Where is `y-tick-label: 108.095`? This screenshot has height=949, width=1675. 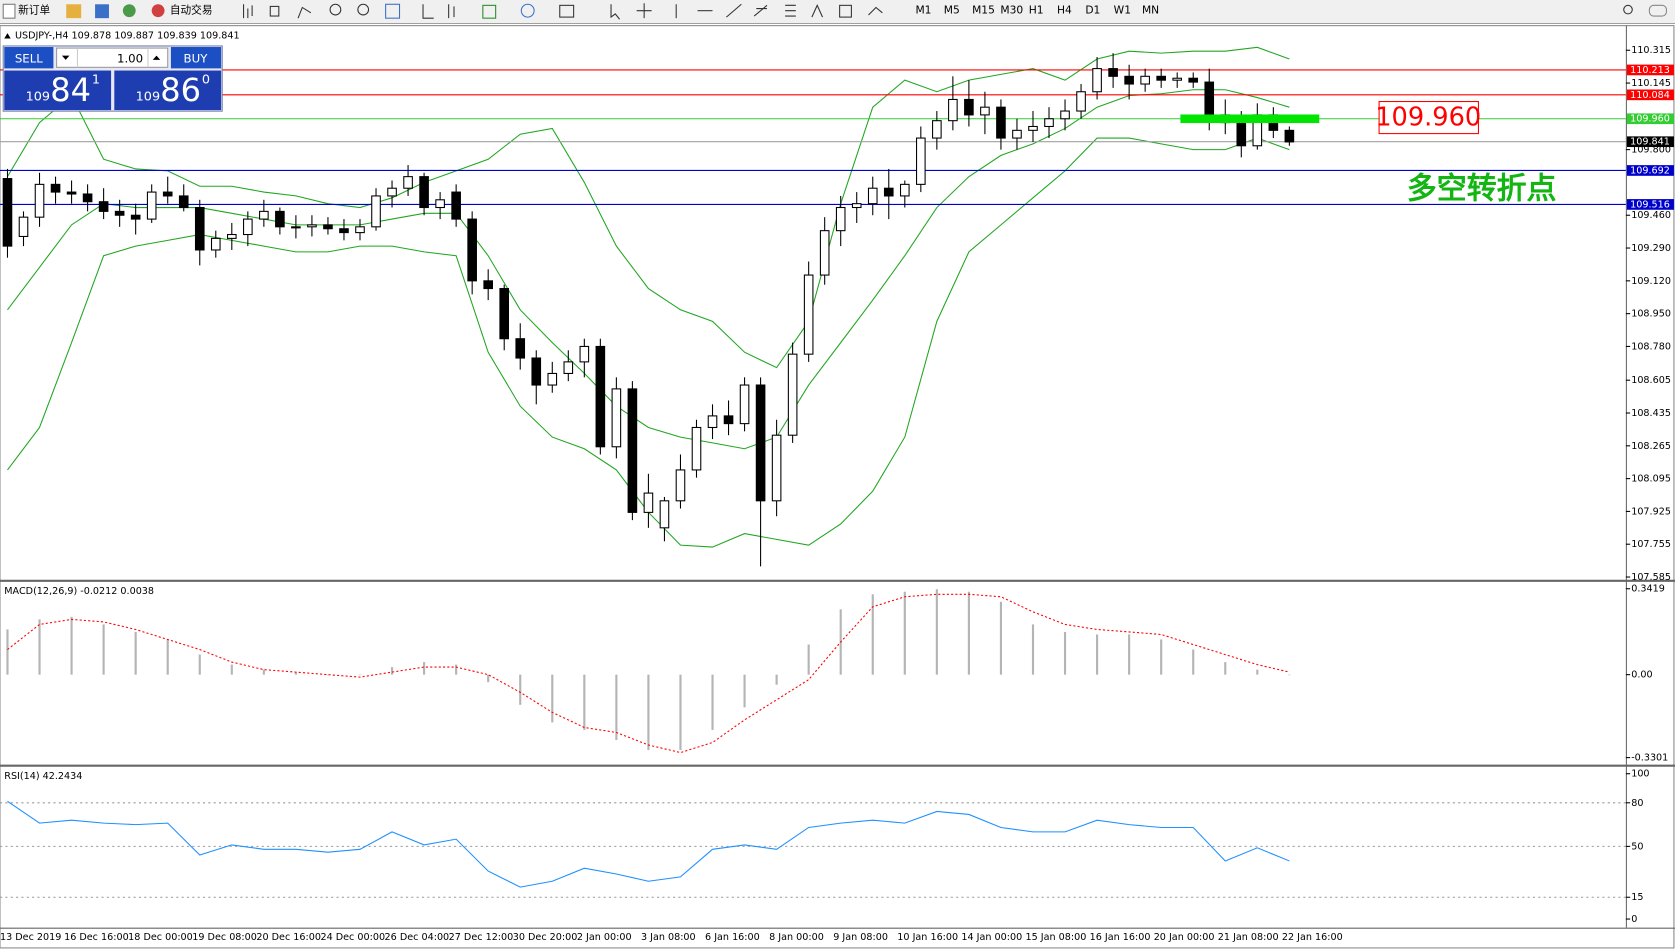
y-tick-label: 108.095 is located at coordinates (1651, 479).